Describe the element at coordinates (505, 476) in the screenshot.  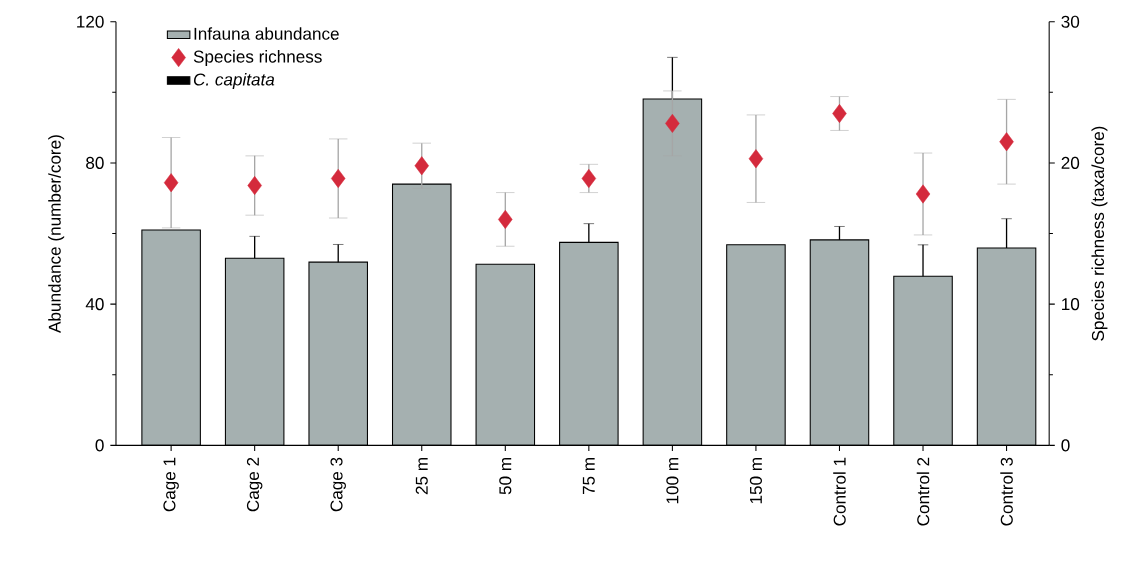
I see `x-tick-label: 50 m` at that location.